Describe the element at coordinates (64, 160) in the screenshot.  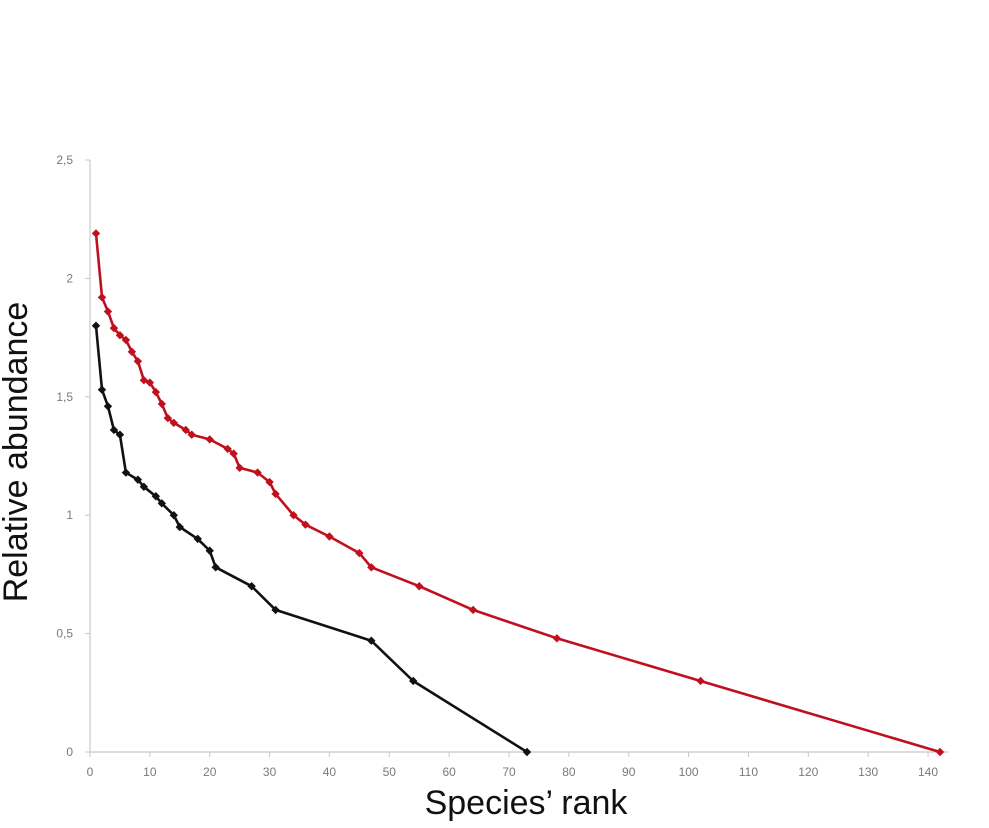
I see `y-tick-label: 2,5` at that location.